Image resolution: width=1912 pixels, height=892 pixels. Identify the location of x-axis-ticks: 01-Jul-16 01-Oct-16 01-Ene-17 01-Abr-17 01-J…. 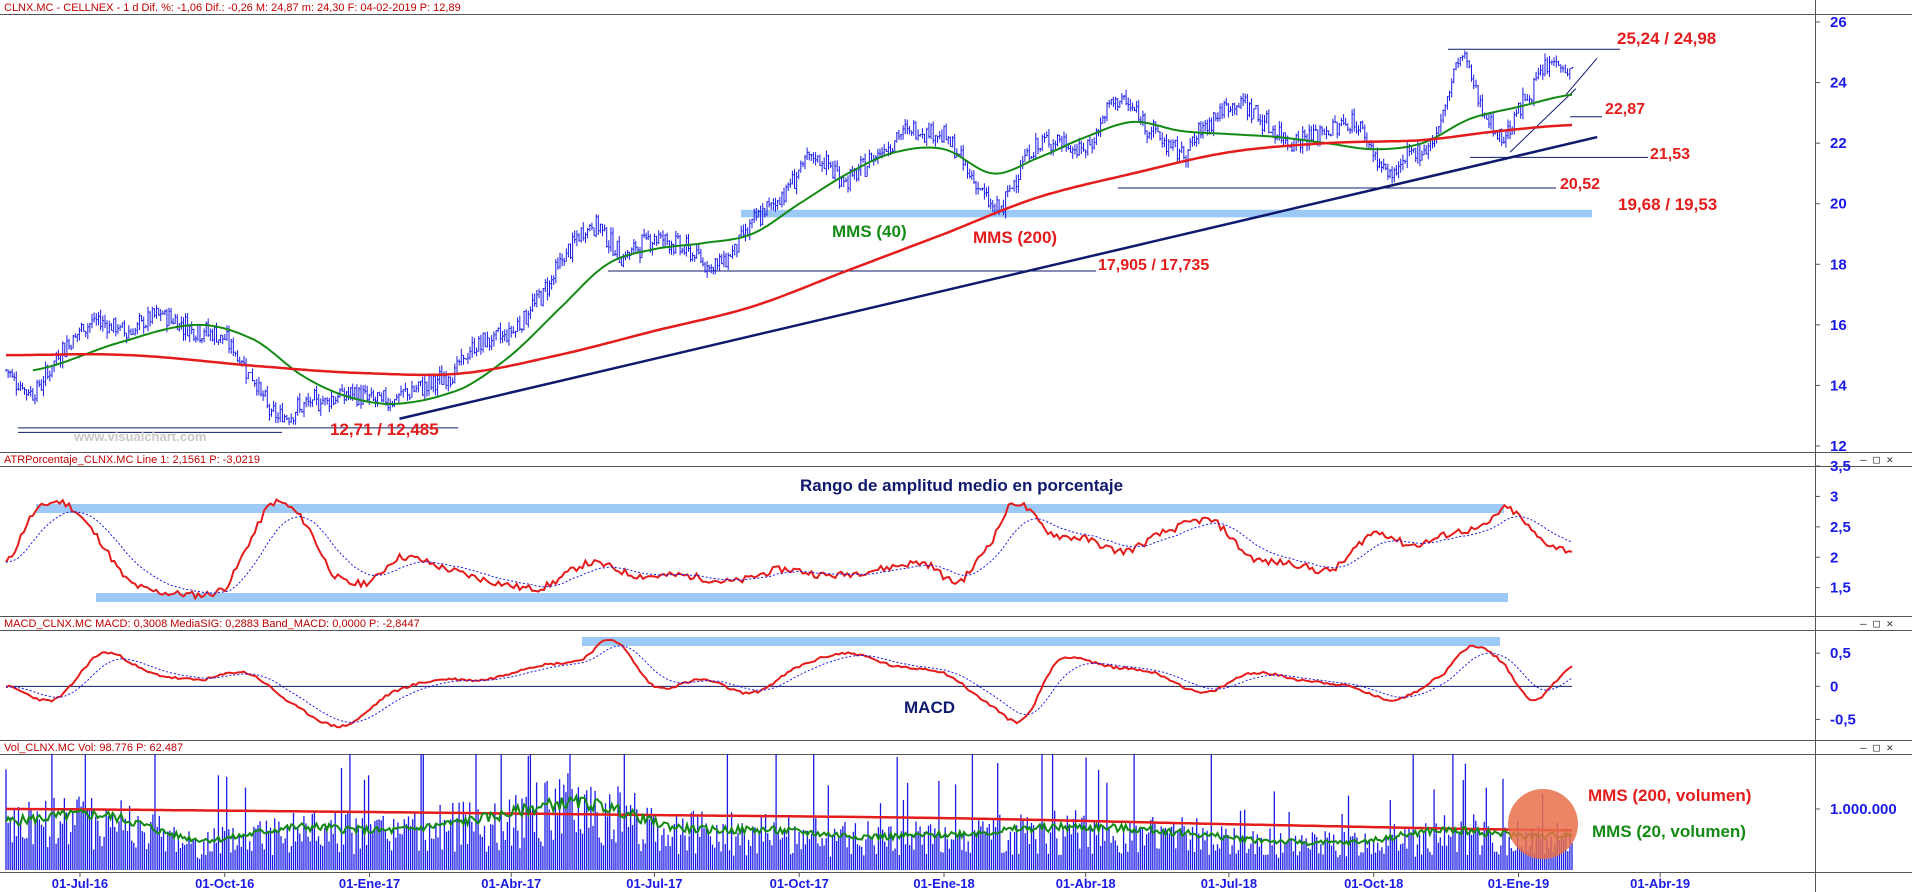
(871, 881).